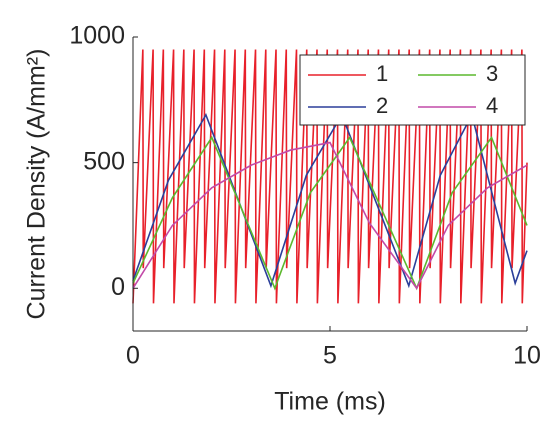 The image size is (550, 428). I want to click on x-tick-label: 10, so click(527, 356).